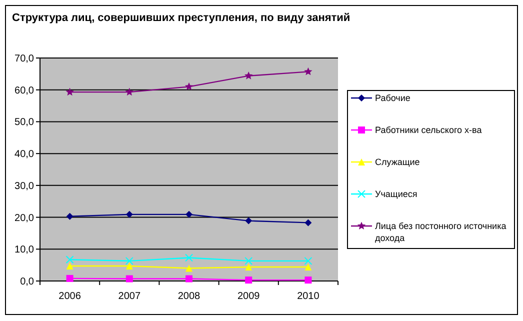 This screenshot has width=523, height=321. I want to click on y-tick-label: 50,0, so click(24, 122).